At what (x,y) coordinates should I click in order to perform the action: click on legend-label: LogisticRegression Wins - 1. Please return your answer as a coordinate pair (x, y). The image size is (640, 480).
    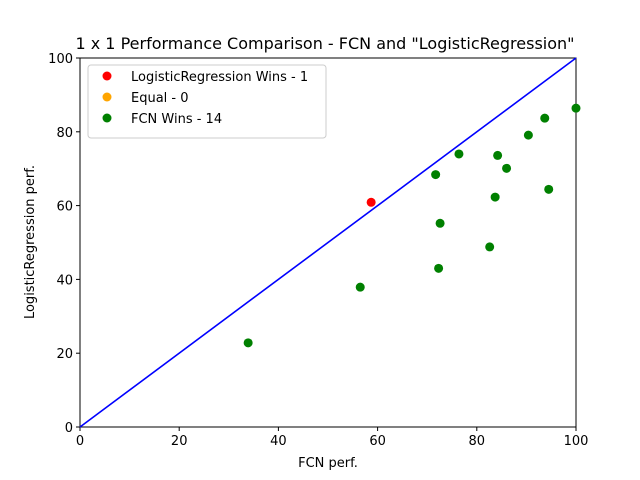
    Looking at the image, I should click on (219, 77).